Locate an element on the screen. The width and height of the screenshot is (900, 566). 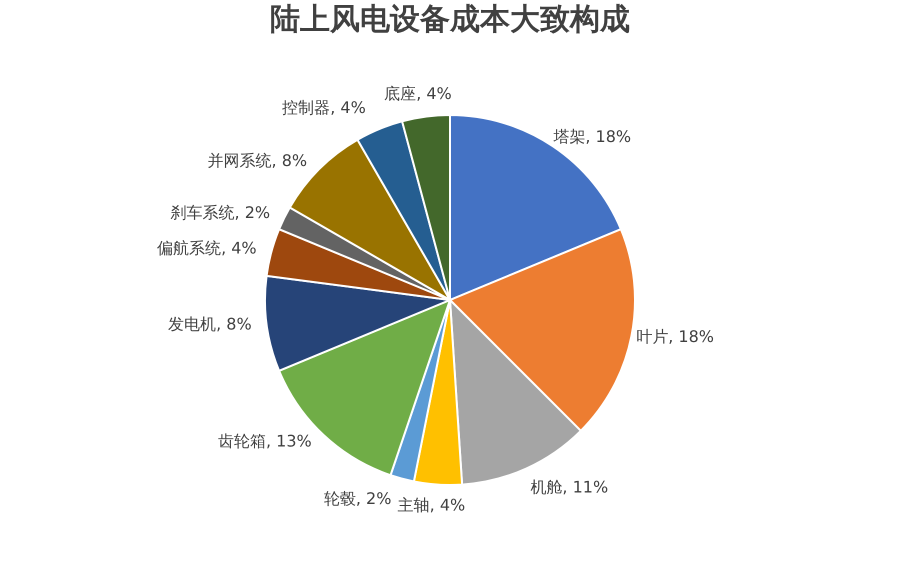
slice-label: 机舱, 11% is located at coordinates (569, 487).